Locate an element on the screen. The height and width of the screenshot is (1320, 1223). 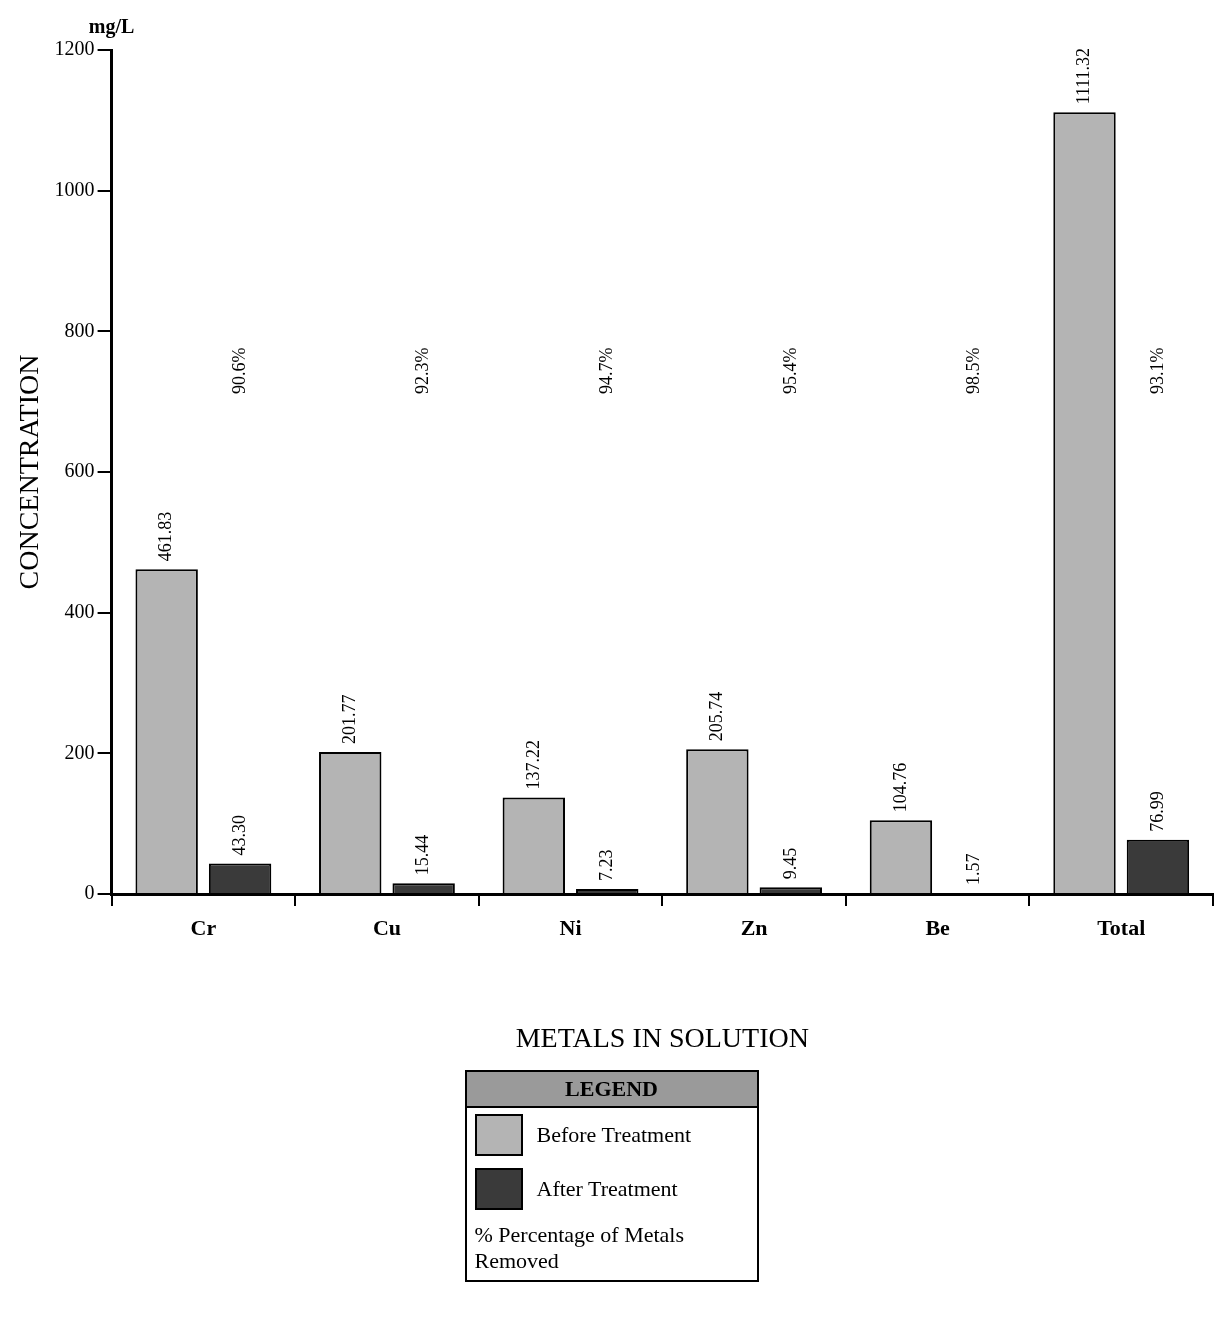
annotation: 98.5% is located at coordinates (973, 370).